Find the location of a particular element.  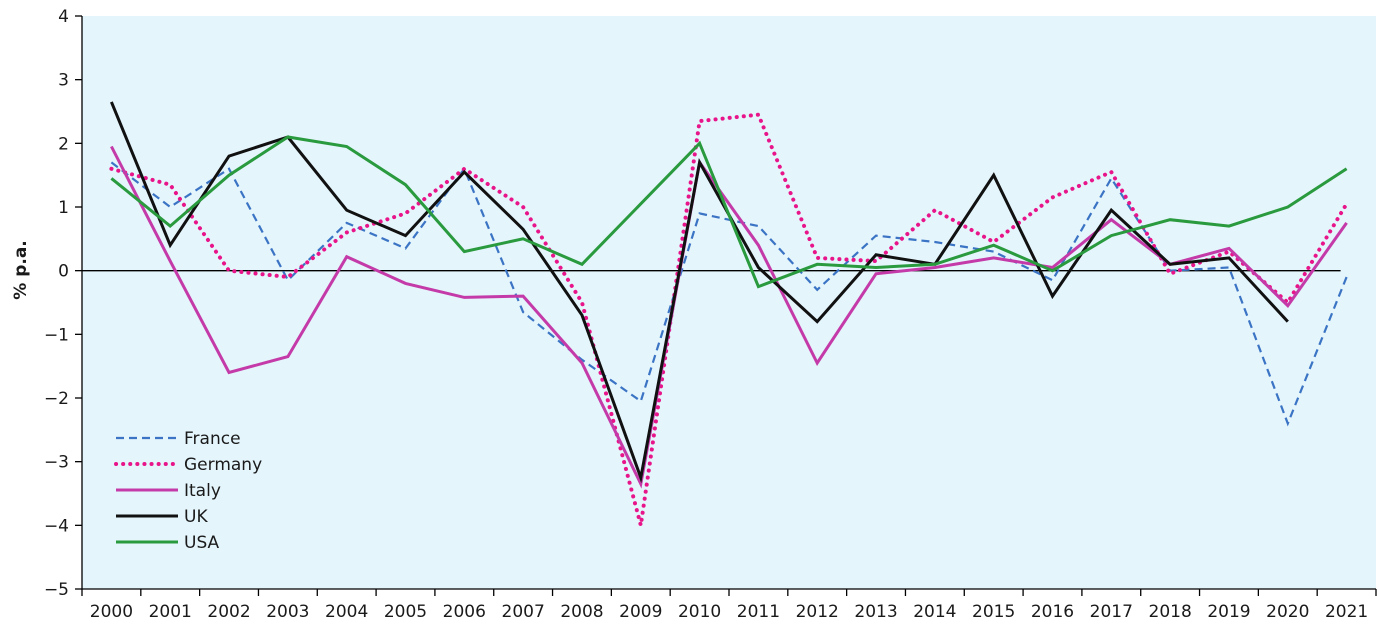

y-tick-label: −5 is located at coordinates (56, 590).